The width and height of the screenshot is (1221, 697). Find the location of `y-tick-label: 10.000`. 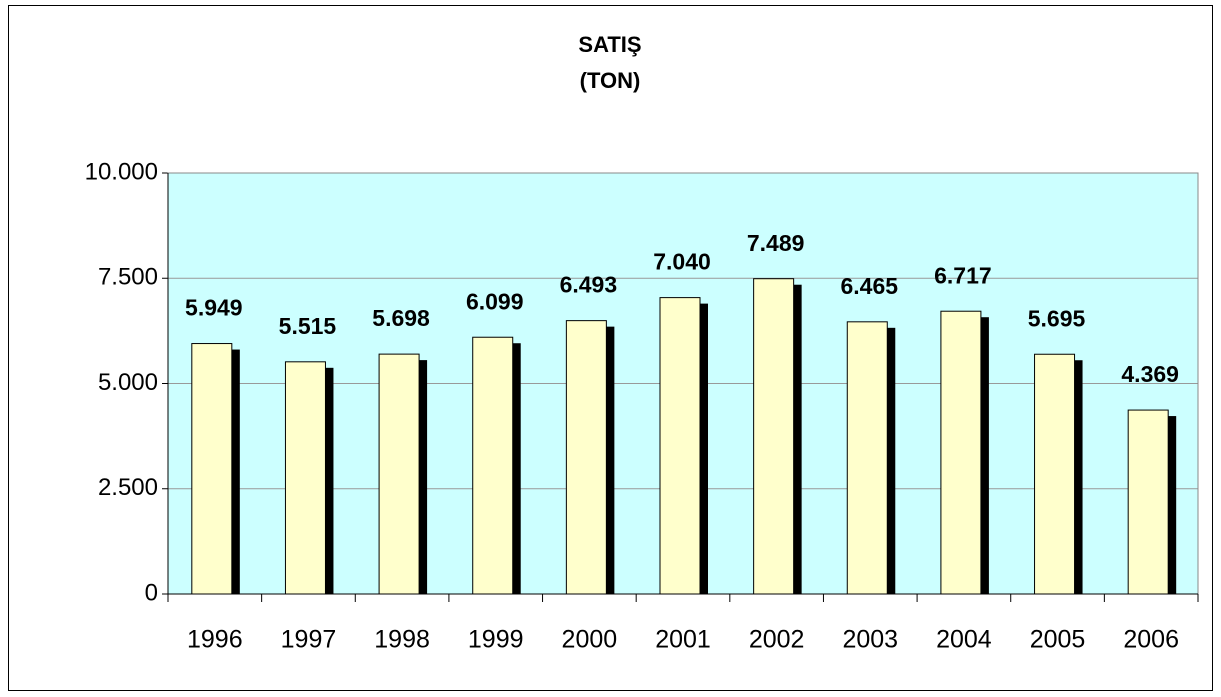

y-tick-label: 10.000 is located at coordinates (121, 171).